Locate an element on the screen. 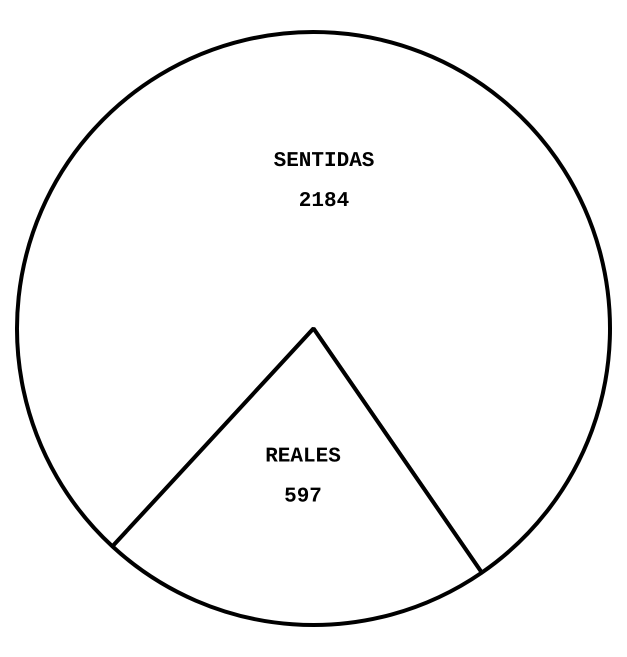  slice-label: REALES is located at coordinates (303, 457).